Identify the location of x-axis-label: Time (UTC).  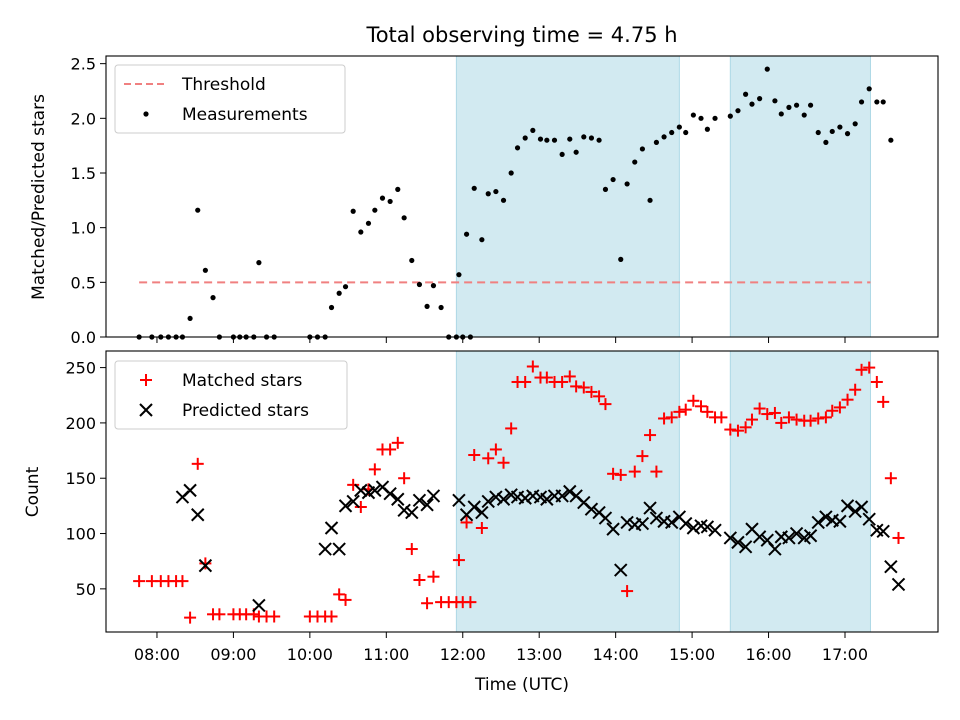
(521, 685).